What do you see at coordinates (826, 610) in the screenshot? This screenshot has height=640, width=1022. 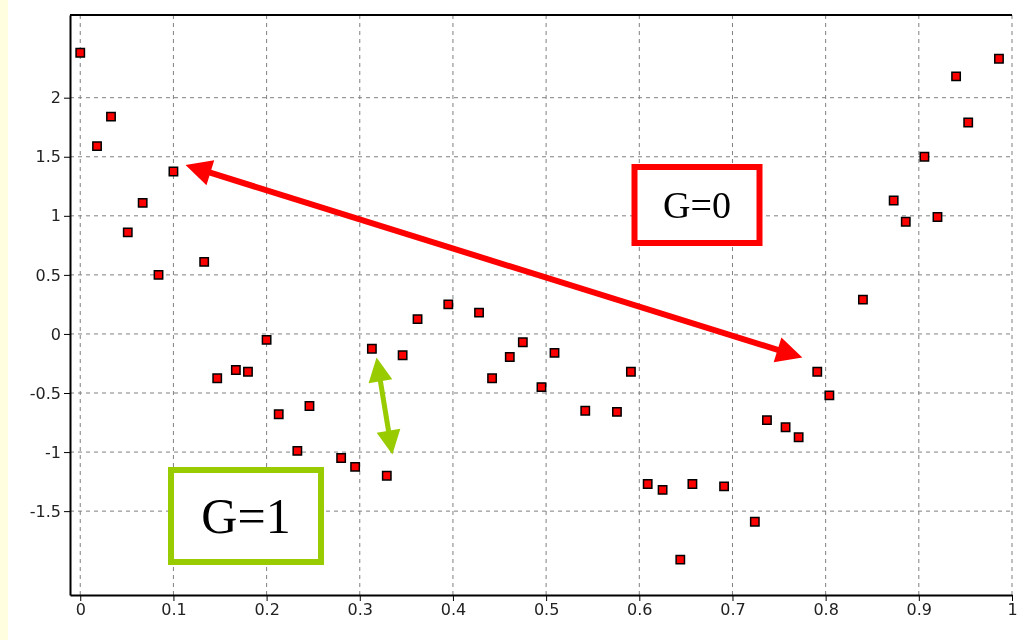 I see `x-tick-label: 0.8` at bounding box center [826, 610].